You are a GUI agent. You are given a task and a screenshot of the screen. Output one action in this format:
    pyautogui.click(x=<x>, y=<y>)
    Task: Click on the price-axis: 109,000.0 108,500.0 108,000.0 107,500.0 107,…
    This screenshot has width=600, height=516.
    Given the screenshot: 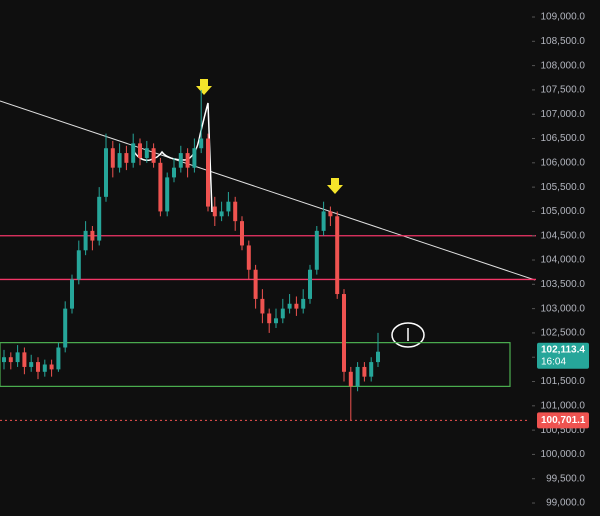 What is the action you would take?
    pyautogui.click(x=560, y=260)
    